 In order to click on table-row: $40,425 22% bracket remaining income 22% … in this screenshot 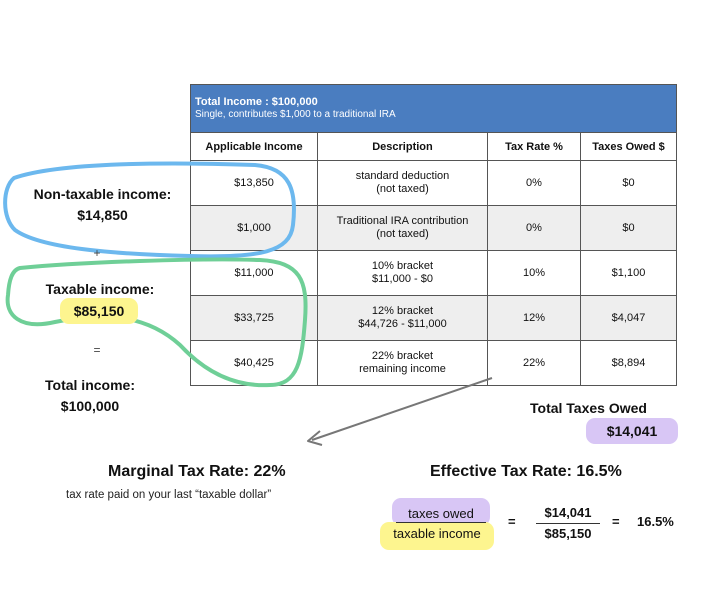, I will do `click(433, 363)`.